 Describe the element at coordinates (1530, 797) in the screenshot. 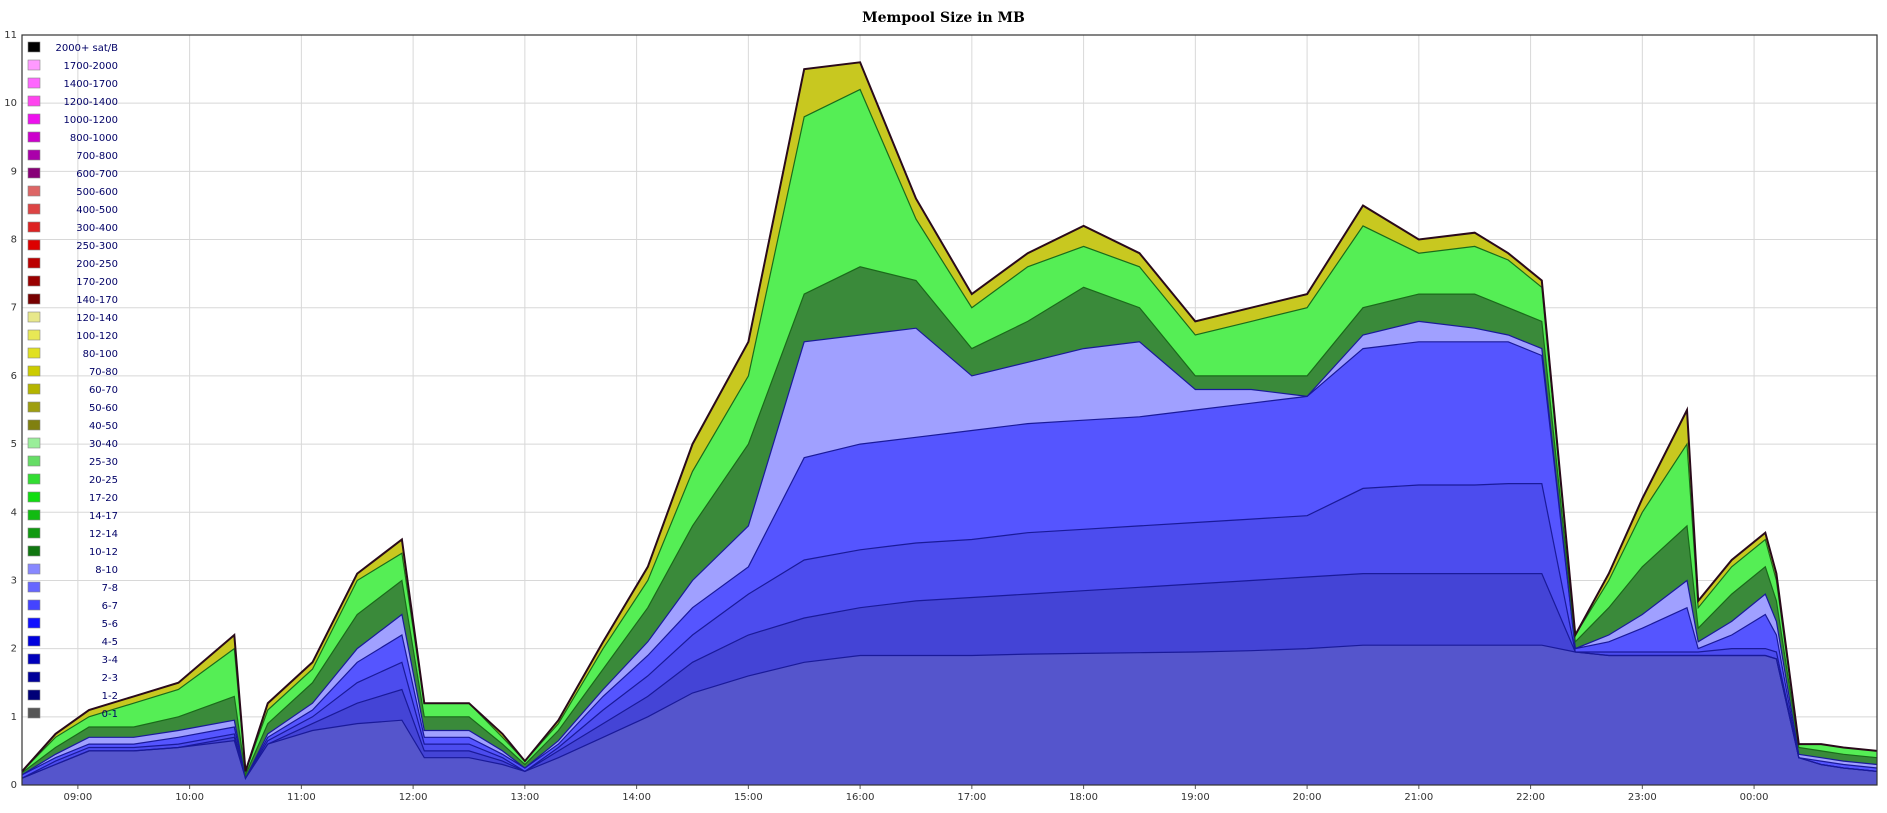

I see `x-tick-label: 22:00` at that location.